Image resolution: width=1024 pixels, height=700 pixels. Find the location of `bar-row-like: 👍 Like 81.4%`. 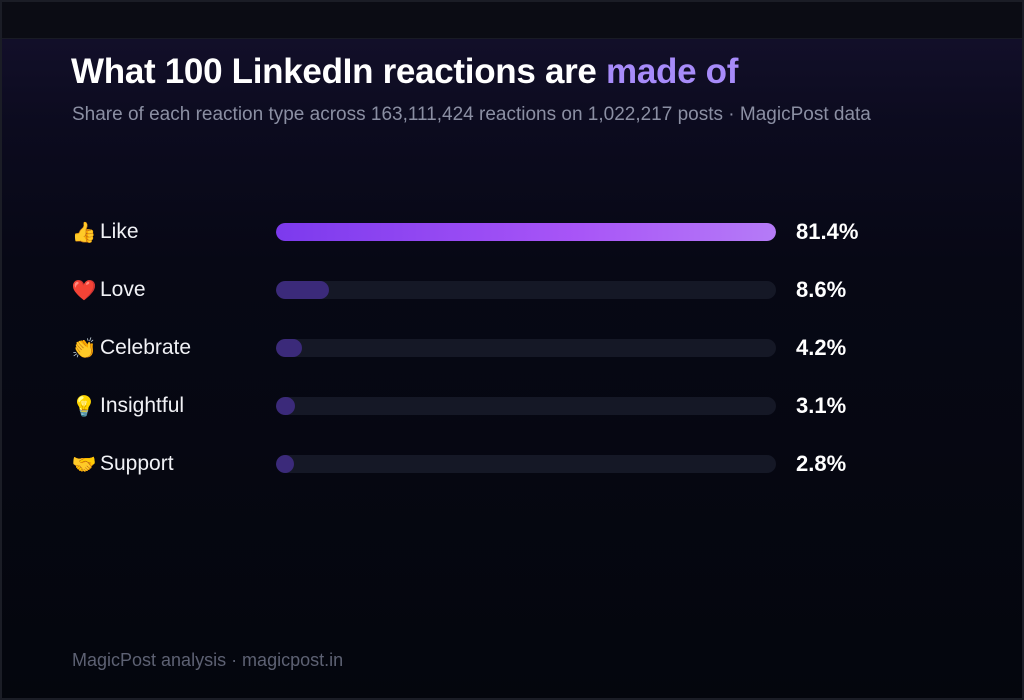

bar-row-like: 👍 Like 81.4% is located at coordinates (512, 232).